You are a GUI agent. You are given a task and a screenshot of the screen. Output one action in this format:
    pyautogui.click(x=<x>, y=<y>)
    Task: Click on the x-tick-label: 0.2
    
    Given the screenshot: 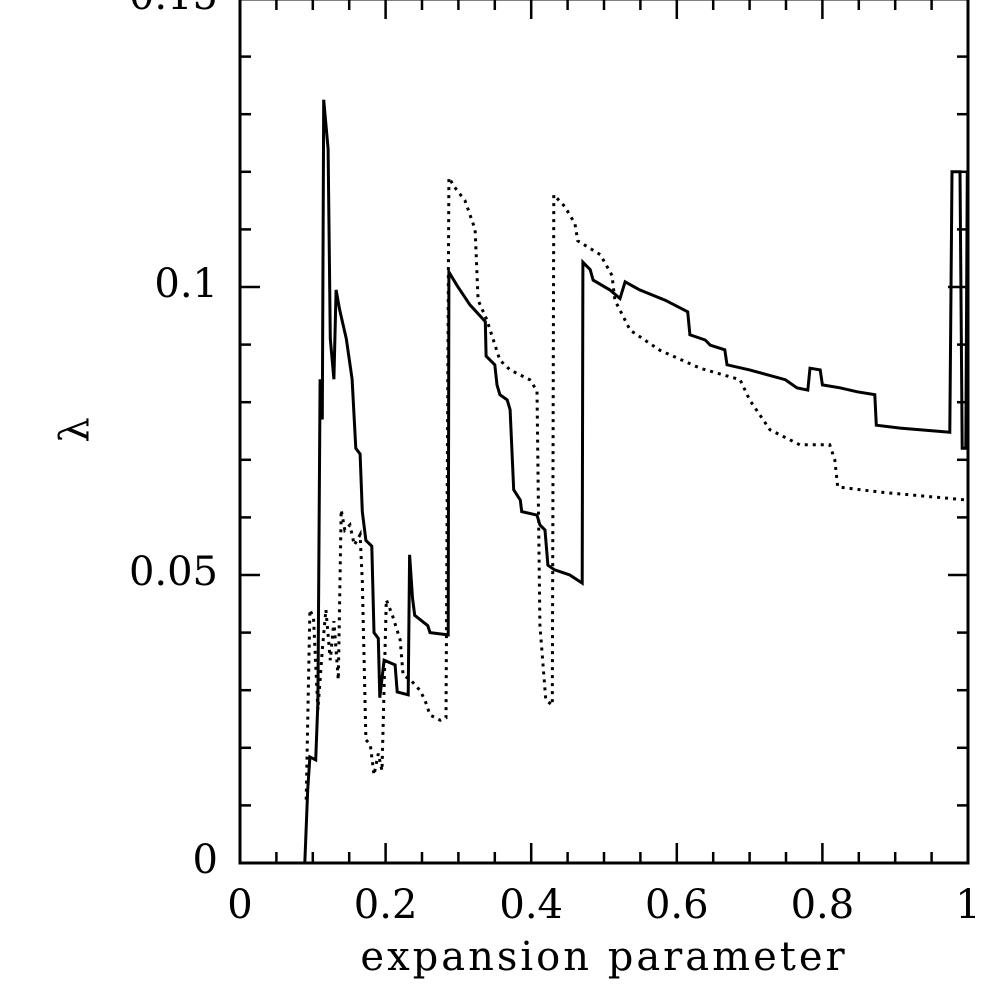 What is the action you would take?
    pyautogui.click(x=386, y=905)
    